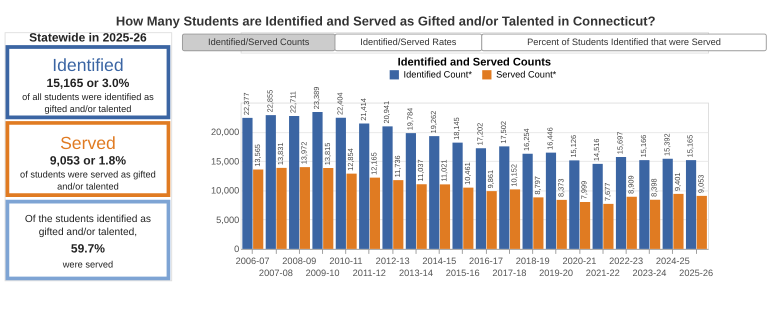  What do you see at coordinates (467, 173) in the screenshot?
I see `data-label: 10,461` at bounding box center [467, 173].